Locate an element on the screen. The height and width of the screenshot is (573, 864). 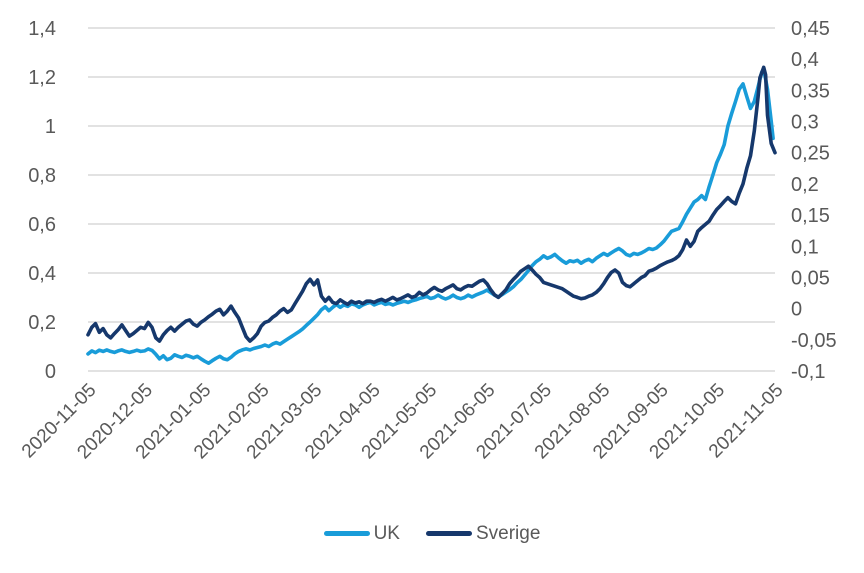
right-axis-tick-label: 0,1 is located at coordinates (805, 247).